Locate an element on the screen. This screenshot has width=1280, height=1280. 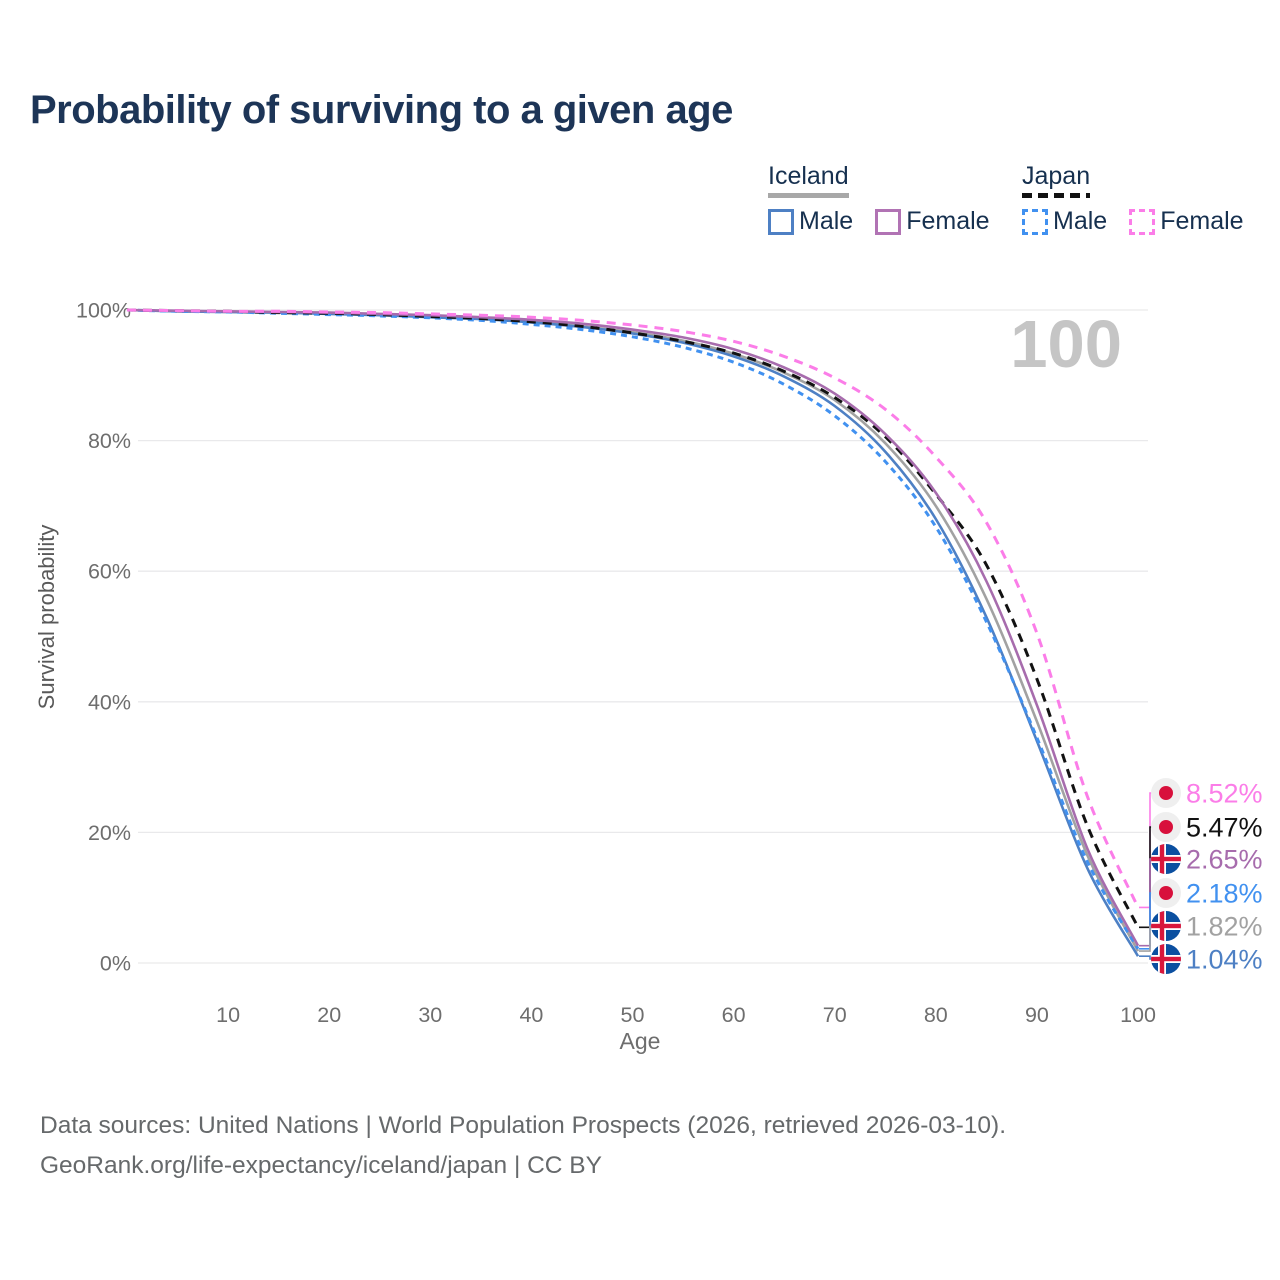
japan-male-swatch-icon is located at coordinates (1035, 221).